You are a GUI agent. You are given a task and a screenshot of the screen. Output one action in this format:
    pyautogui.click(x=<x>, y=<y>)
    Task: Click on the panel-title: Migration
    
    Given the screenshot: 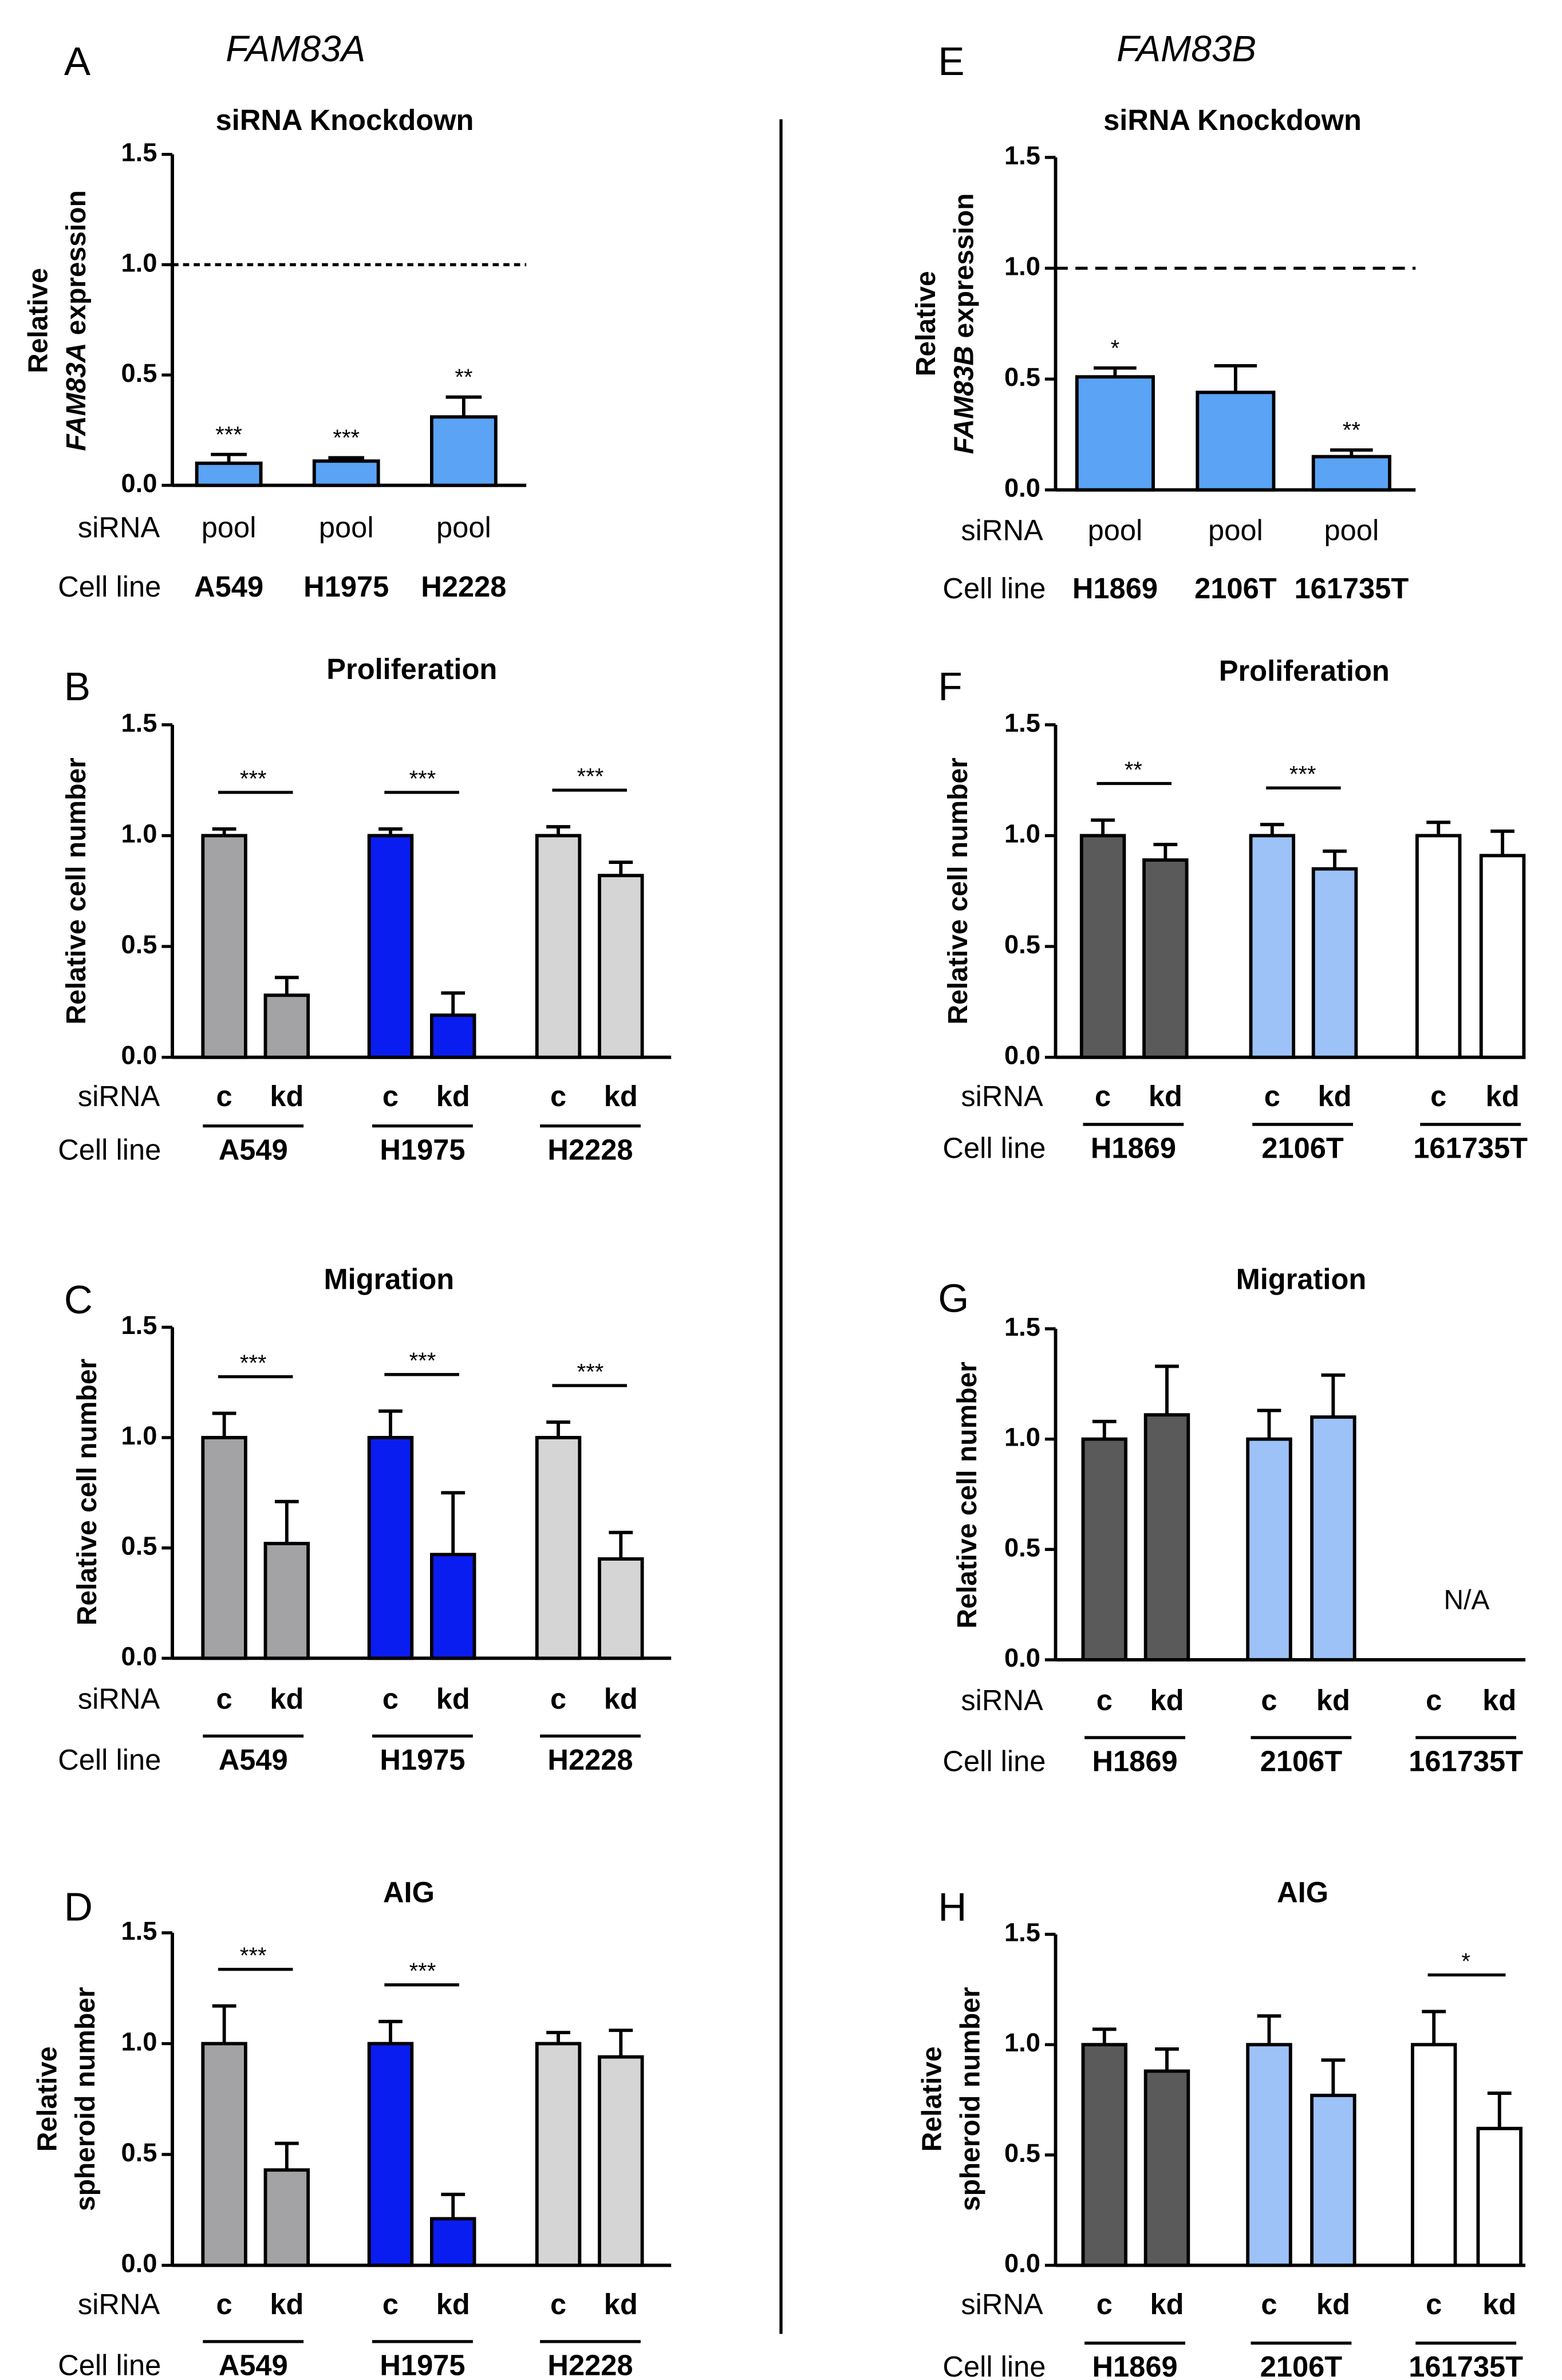 What is the action you would take?
    pyautogui.click(x=1301, y=1279)
    